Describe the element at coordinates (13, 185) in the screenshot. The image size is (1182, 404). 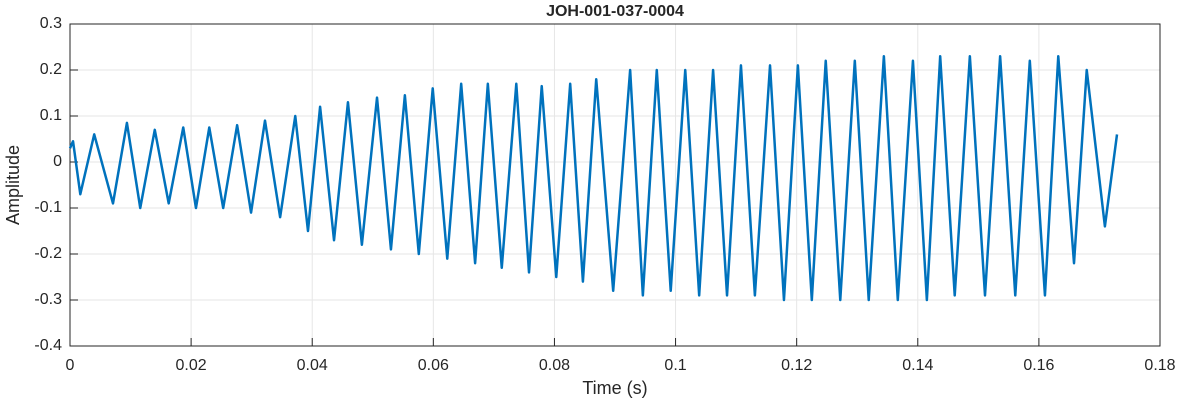
I see `y-axis-label: Amplitude` at that location.